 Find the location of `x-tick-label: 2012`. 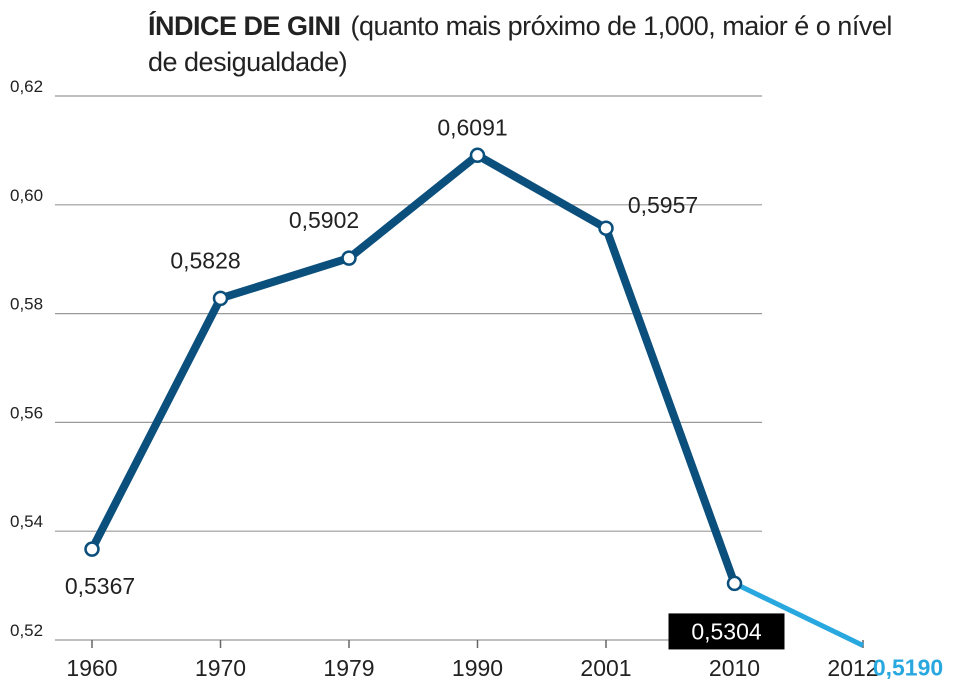

x-tick-label: 2012 is located at coordinates (852, 668).